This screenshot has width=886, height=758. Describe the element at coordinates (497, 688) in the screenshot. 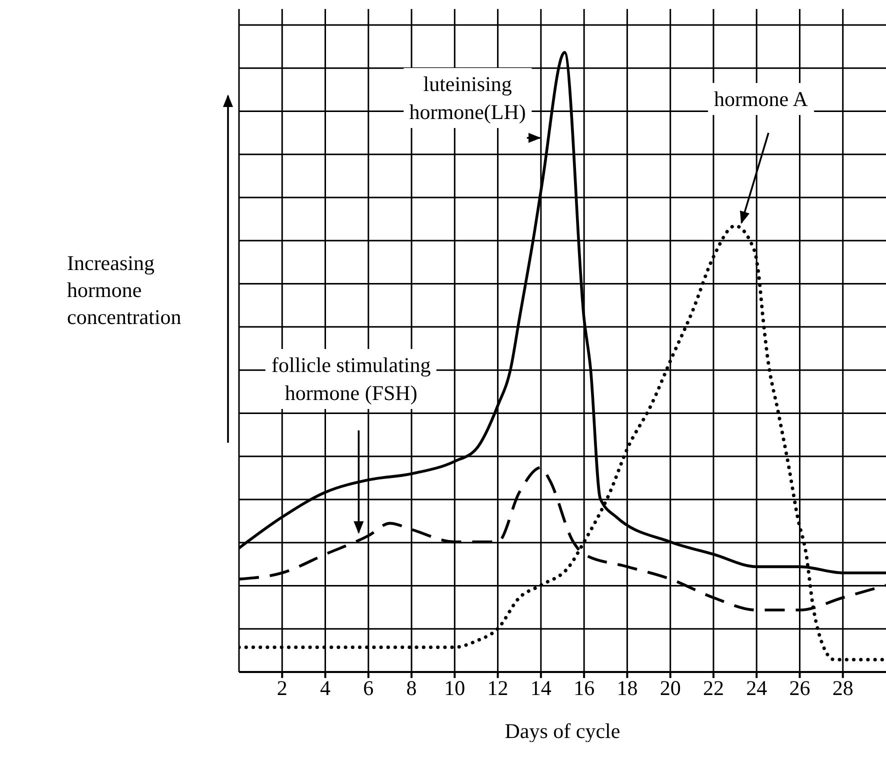

I see `x-tick-label: 12` at that location.